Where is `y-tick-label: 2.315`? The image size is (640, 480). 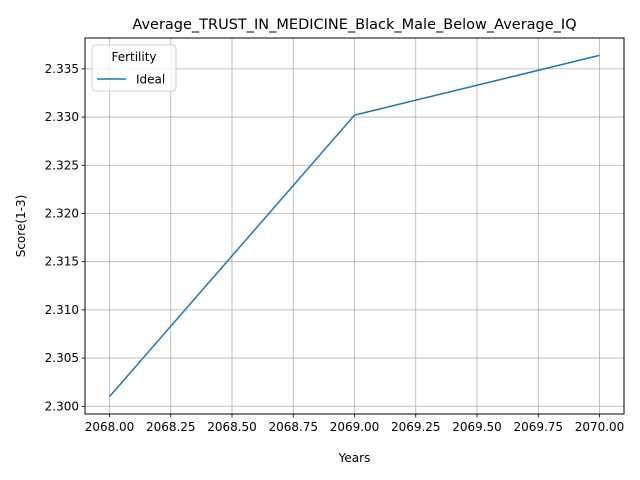
y-tick-label: 2.315 is located at coordinates (62, 262).